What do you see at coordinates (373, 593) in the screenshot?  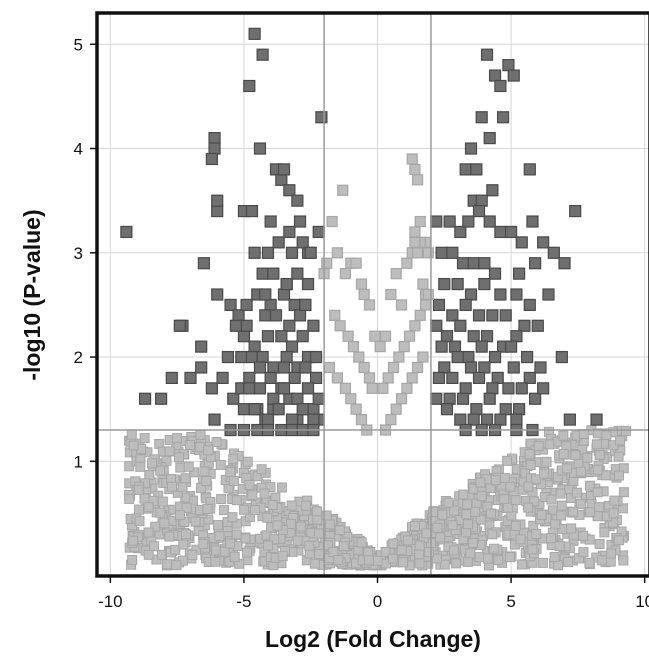 I see `x-axis-ticks: -10 -5 0 5 10` at bounding box center [373, 593].